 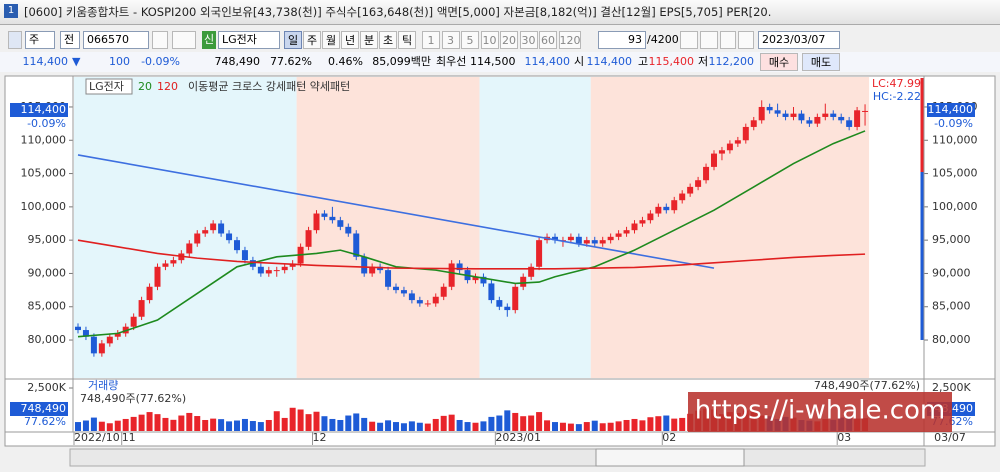 What do you see at coordinates (609, 61) in the screenshot?
I see `open: 114,400` at bounding box center [609, 61].